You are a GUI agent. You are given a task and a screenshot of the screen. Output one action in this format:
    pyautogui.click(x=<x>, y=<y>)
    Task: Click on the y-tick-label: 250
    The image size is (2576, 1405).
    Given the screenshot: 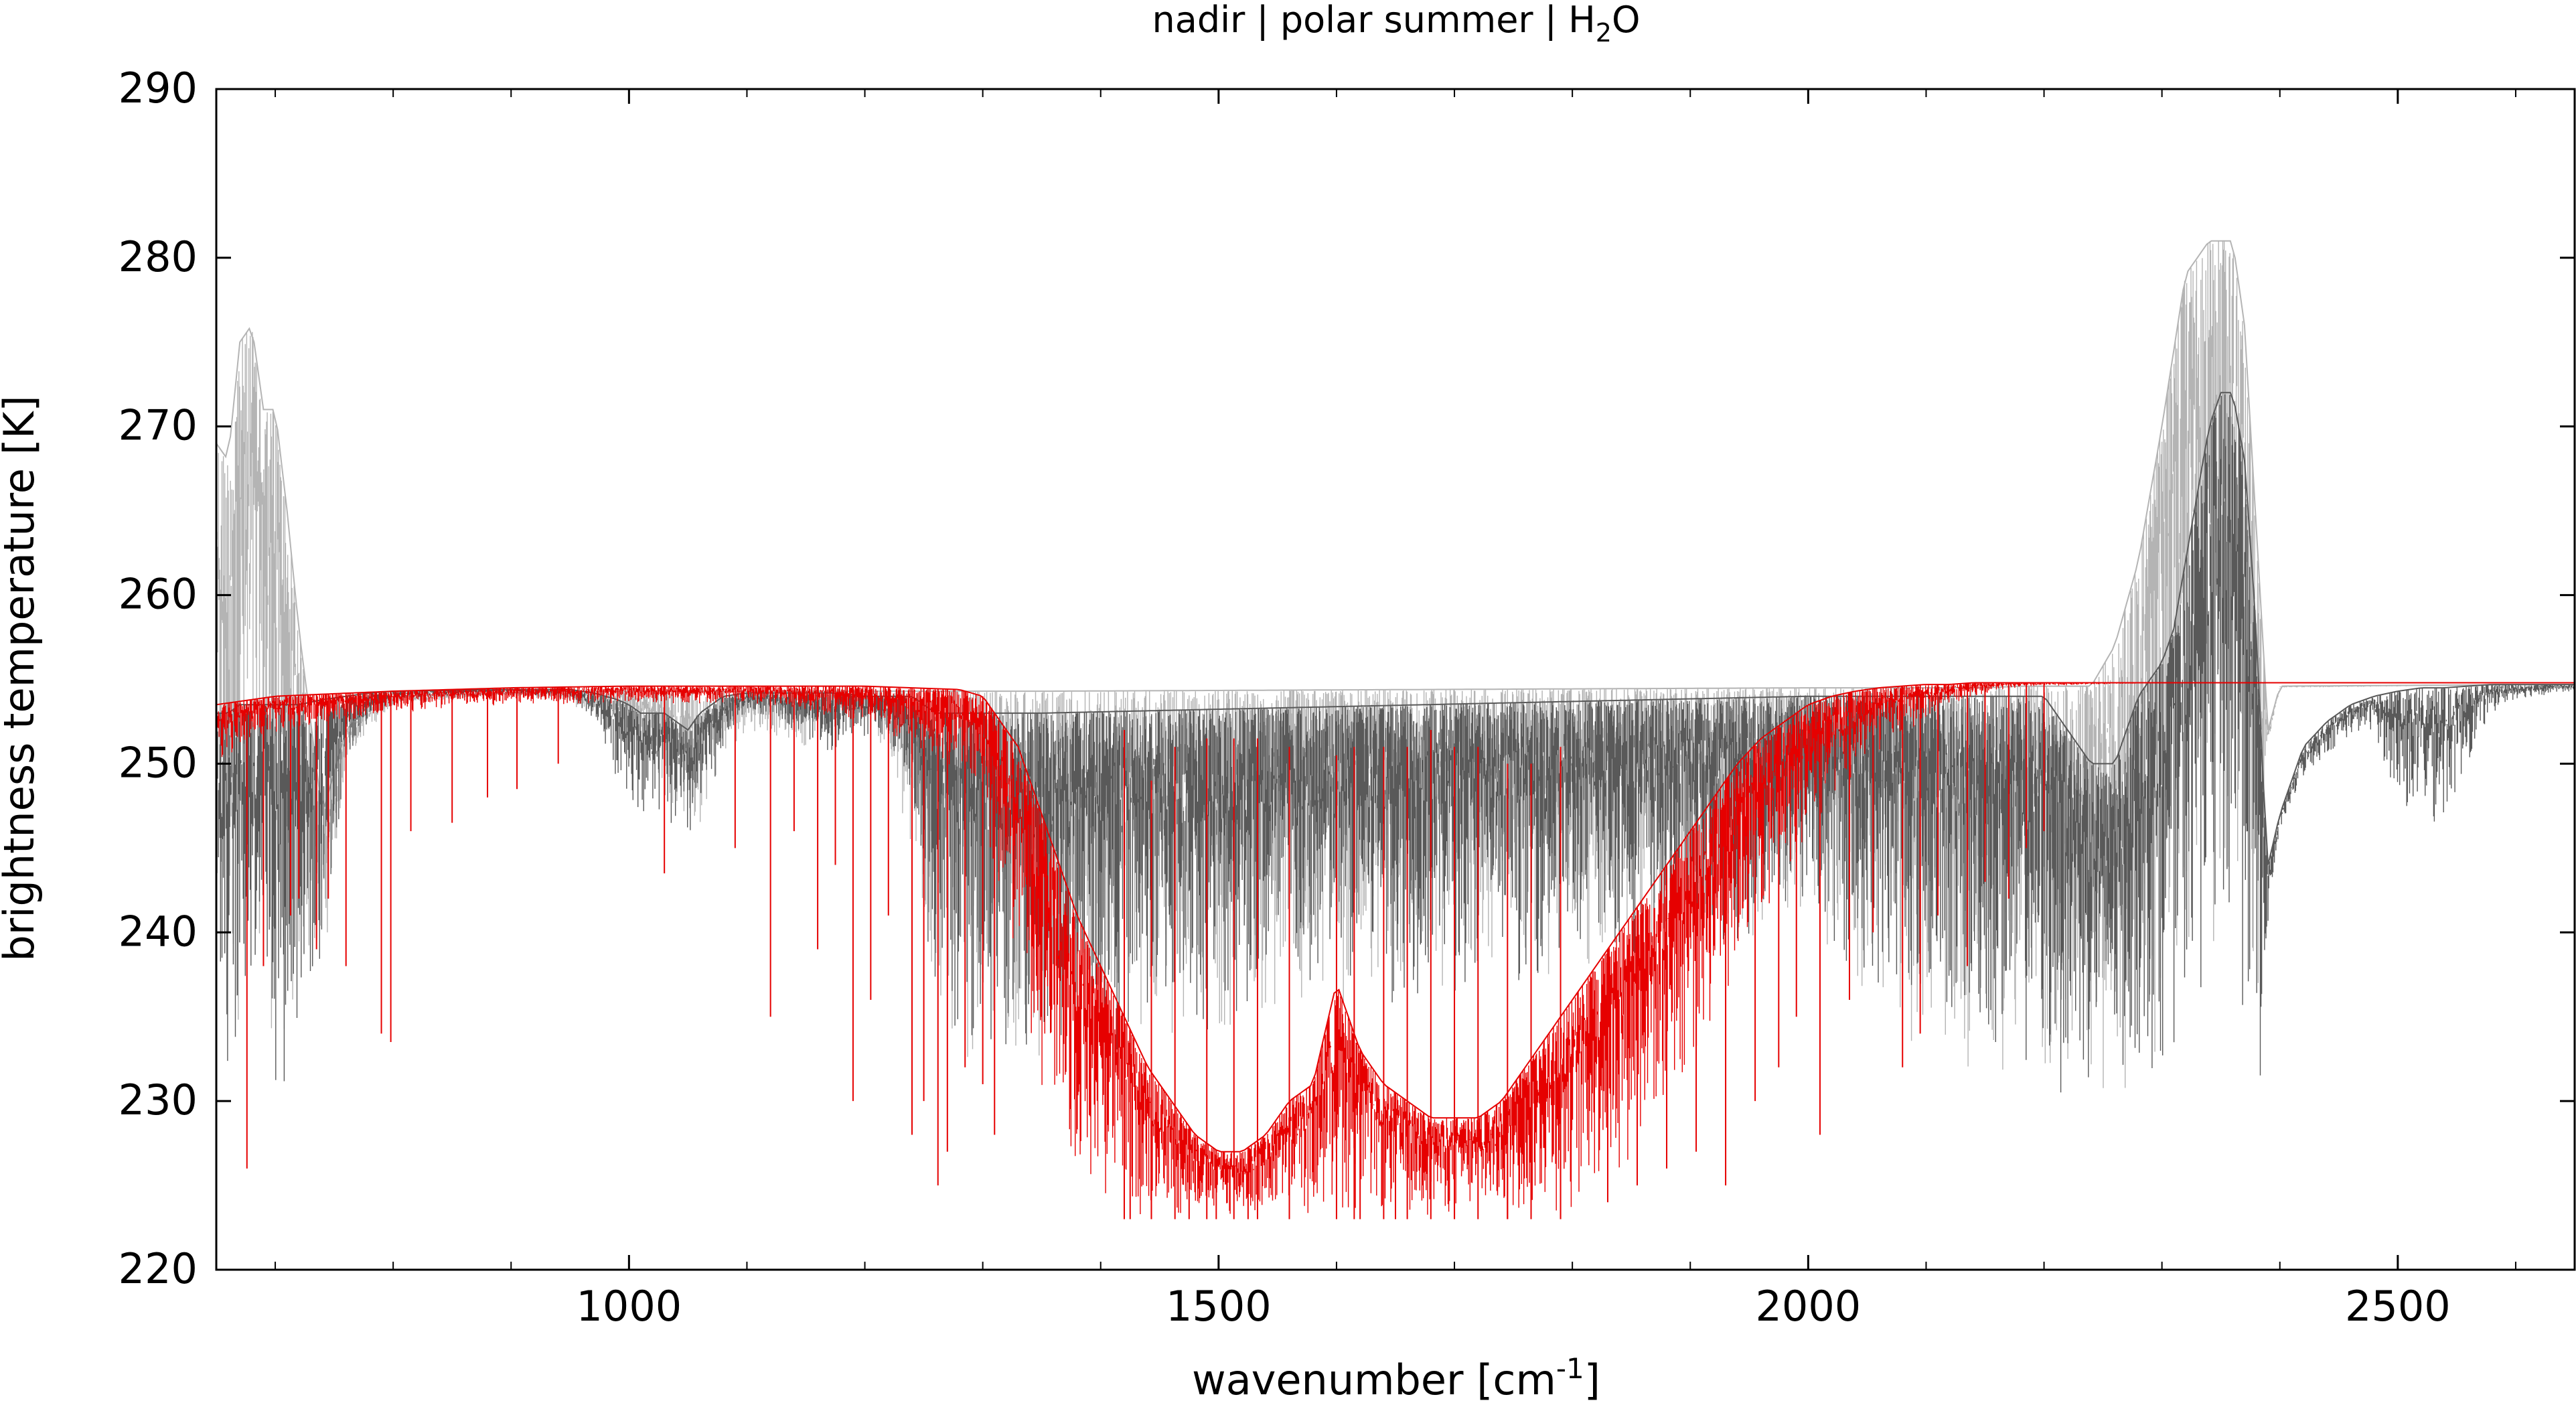 What is the action you would take?
    pyautogui.click(x=158, y=762)
    